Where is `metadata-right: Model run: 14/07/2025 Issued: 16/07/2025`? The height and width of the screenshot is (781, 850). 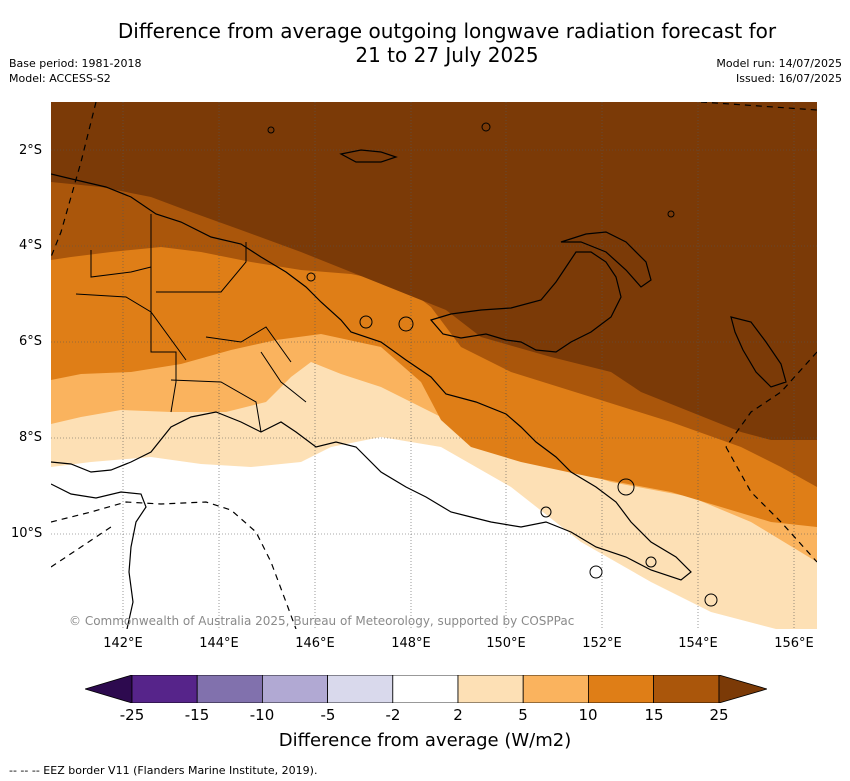
metadata-right: Model run: 14/07/2025 Issued: 16/07/2025 is located at coordinates (779, 71).